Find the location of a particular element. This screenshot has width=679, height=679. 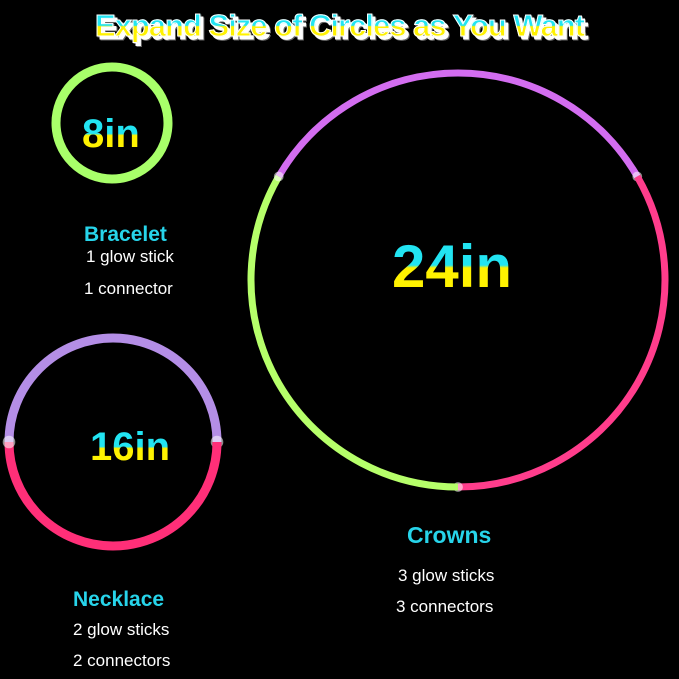

headline: Expand Size of Circles as You Want is located at coordinates (339, 26).